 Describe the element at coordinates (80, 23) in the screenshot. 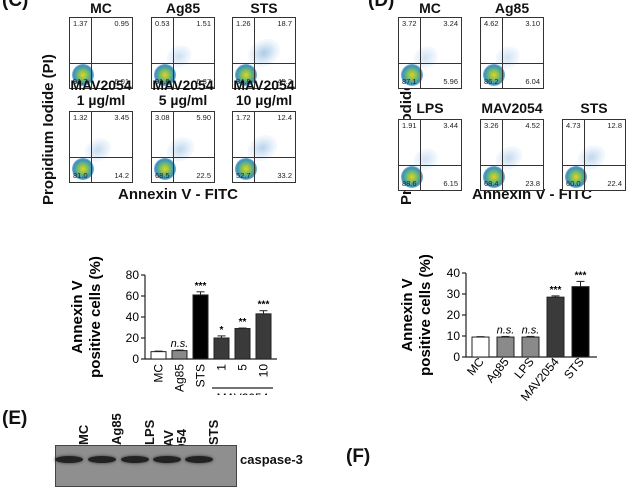

I see `quadrant-value-ul: 1.37` at that location.